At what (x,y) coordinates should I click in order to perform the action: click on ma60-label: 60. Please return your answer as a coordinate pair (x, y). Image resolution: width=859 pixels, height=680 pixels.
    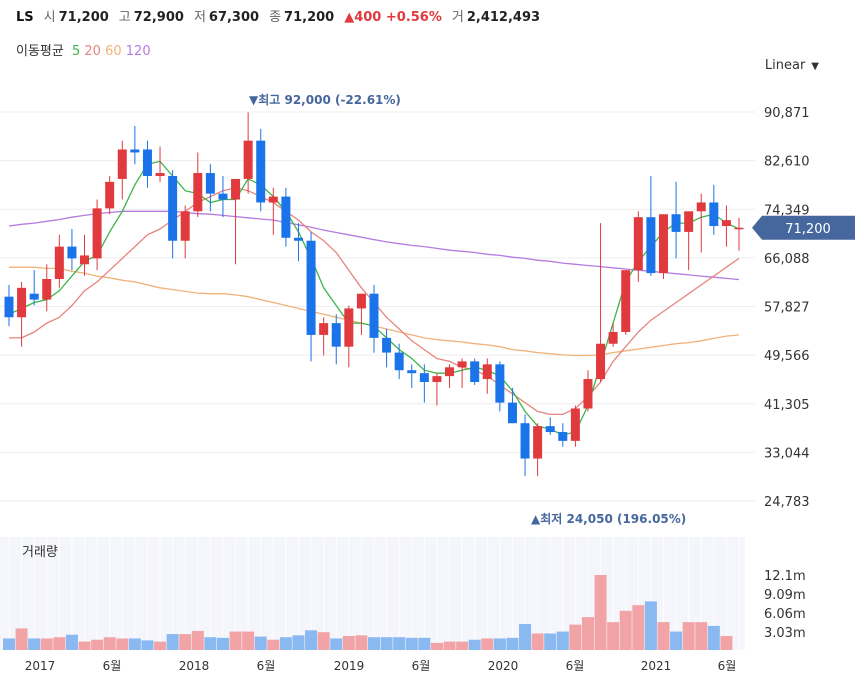
    Looking at the image, I should click on (113, 51).